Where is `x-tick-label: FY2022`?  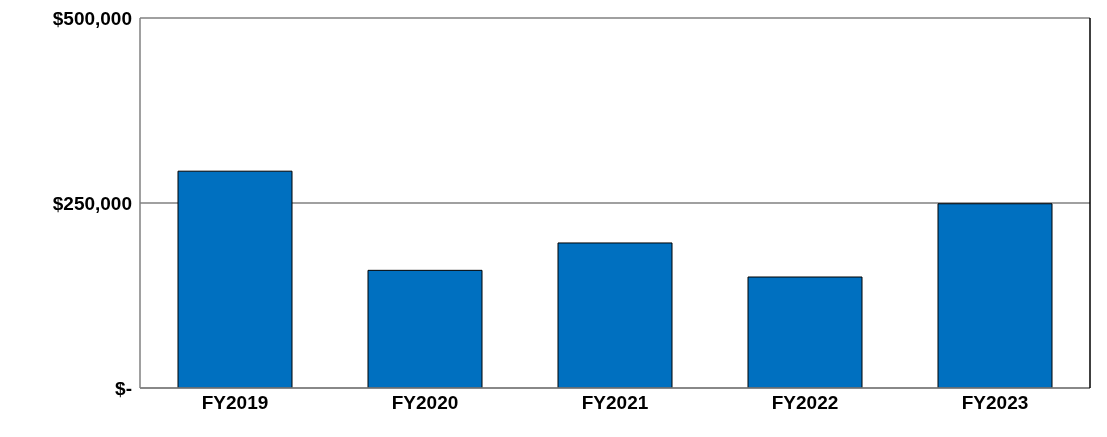 x-tick-label: FY2022 is located at coordinates (805, 403).